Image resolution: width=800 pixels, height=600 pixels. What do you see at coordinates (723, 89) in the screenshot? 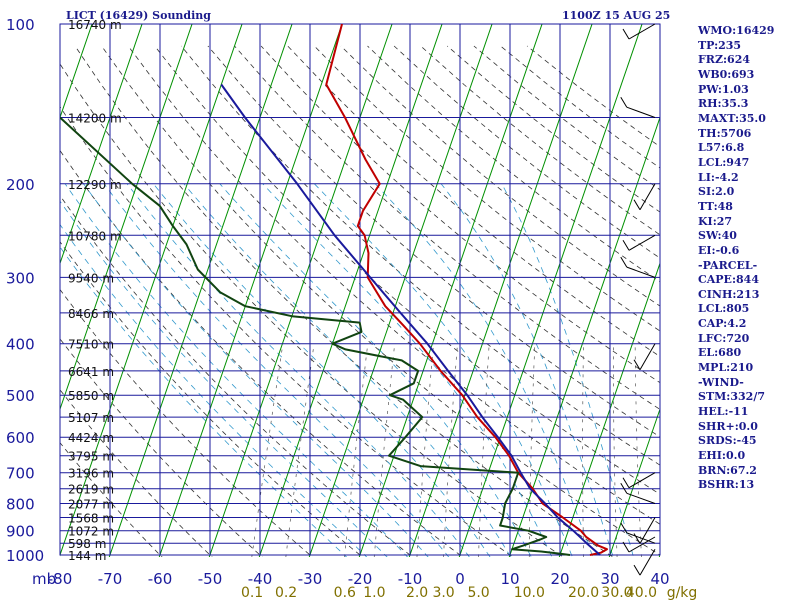
I see `index-item: PW:1.03` at bounding box center [723, 89].